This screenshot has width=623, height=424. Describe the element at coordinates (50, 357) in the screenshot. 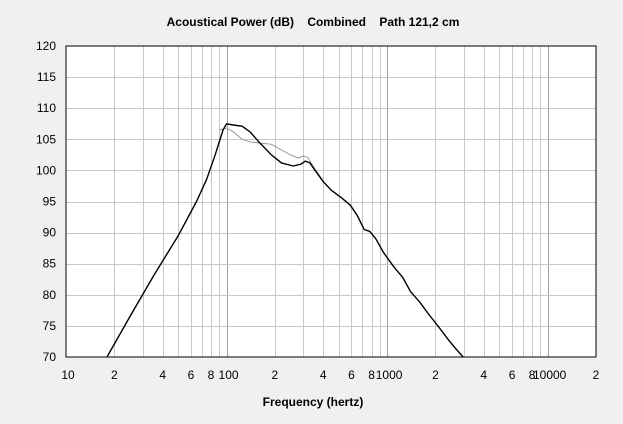

I see `y-tick-label: 70` at that location.